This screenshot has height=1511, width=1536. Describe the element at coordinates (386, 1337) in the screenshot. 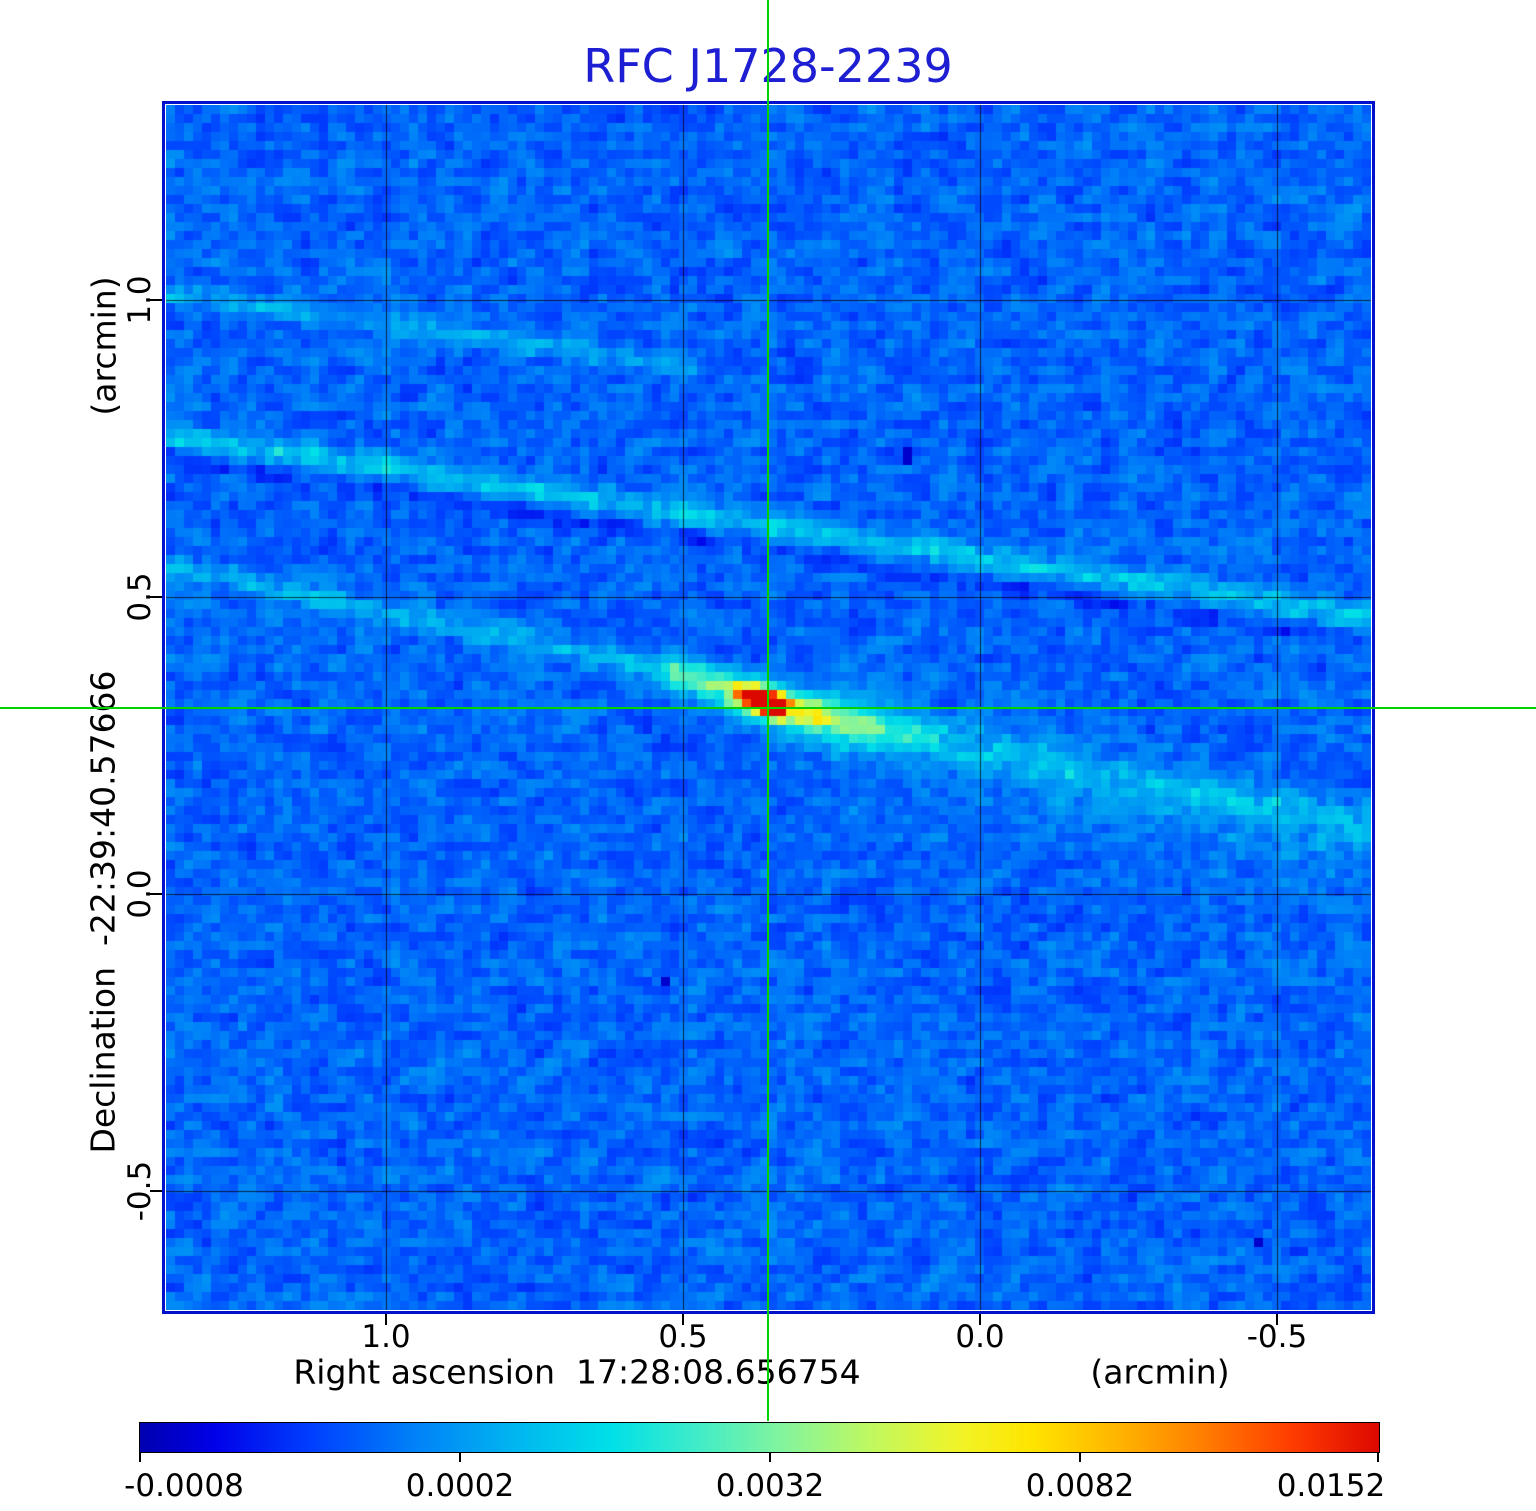

I see `x-tick-label: 1.0` at that location.